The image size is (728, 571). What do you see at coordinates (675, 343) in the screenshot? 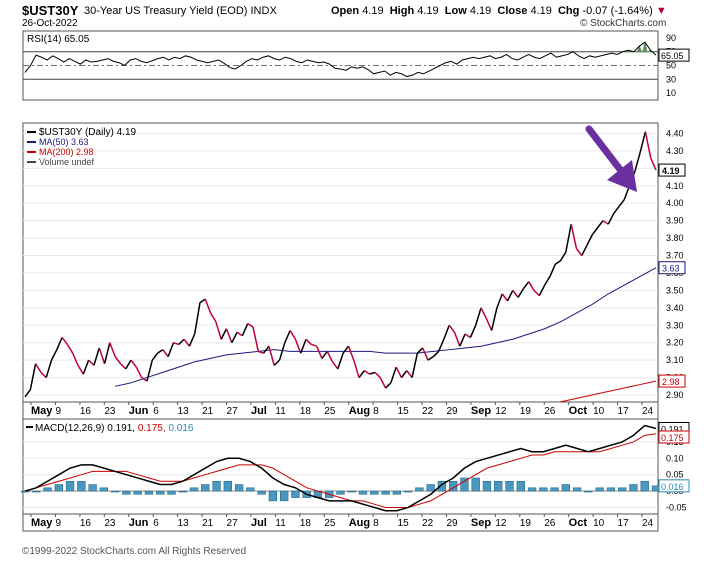
I see `price-tick-label: 3.20` at bounding box center [675, 343].